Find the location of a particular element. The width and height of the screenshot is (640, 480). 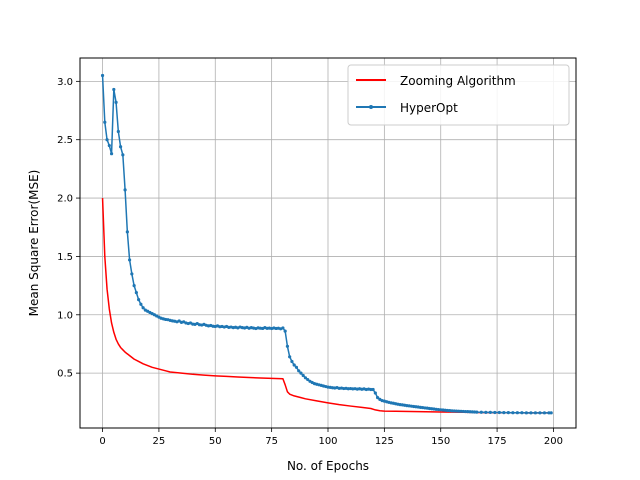

legend-label-zooming-algorithm: Zooming Algorithm is located at coordinates (458, 81).